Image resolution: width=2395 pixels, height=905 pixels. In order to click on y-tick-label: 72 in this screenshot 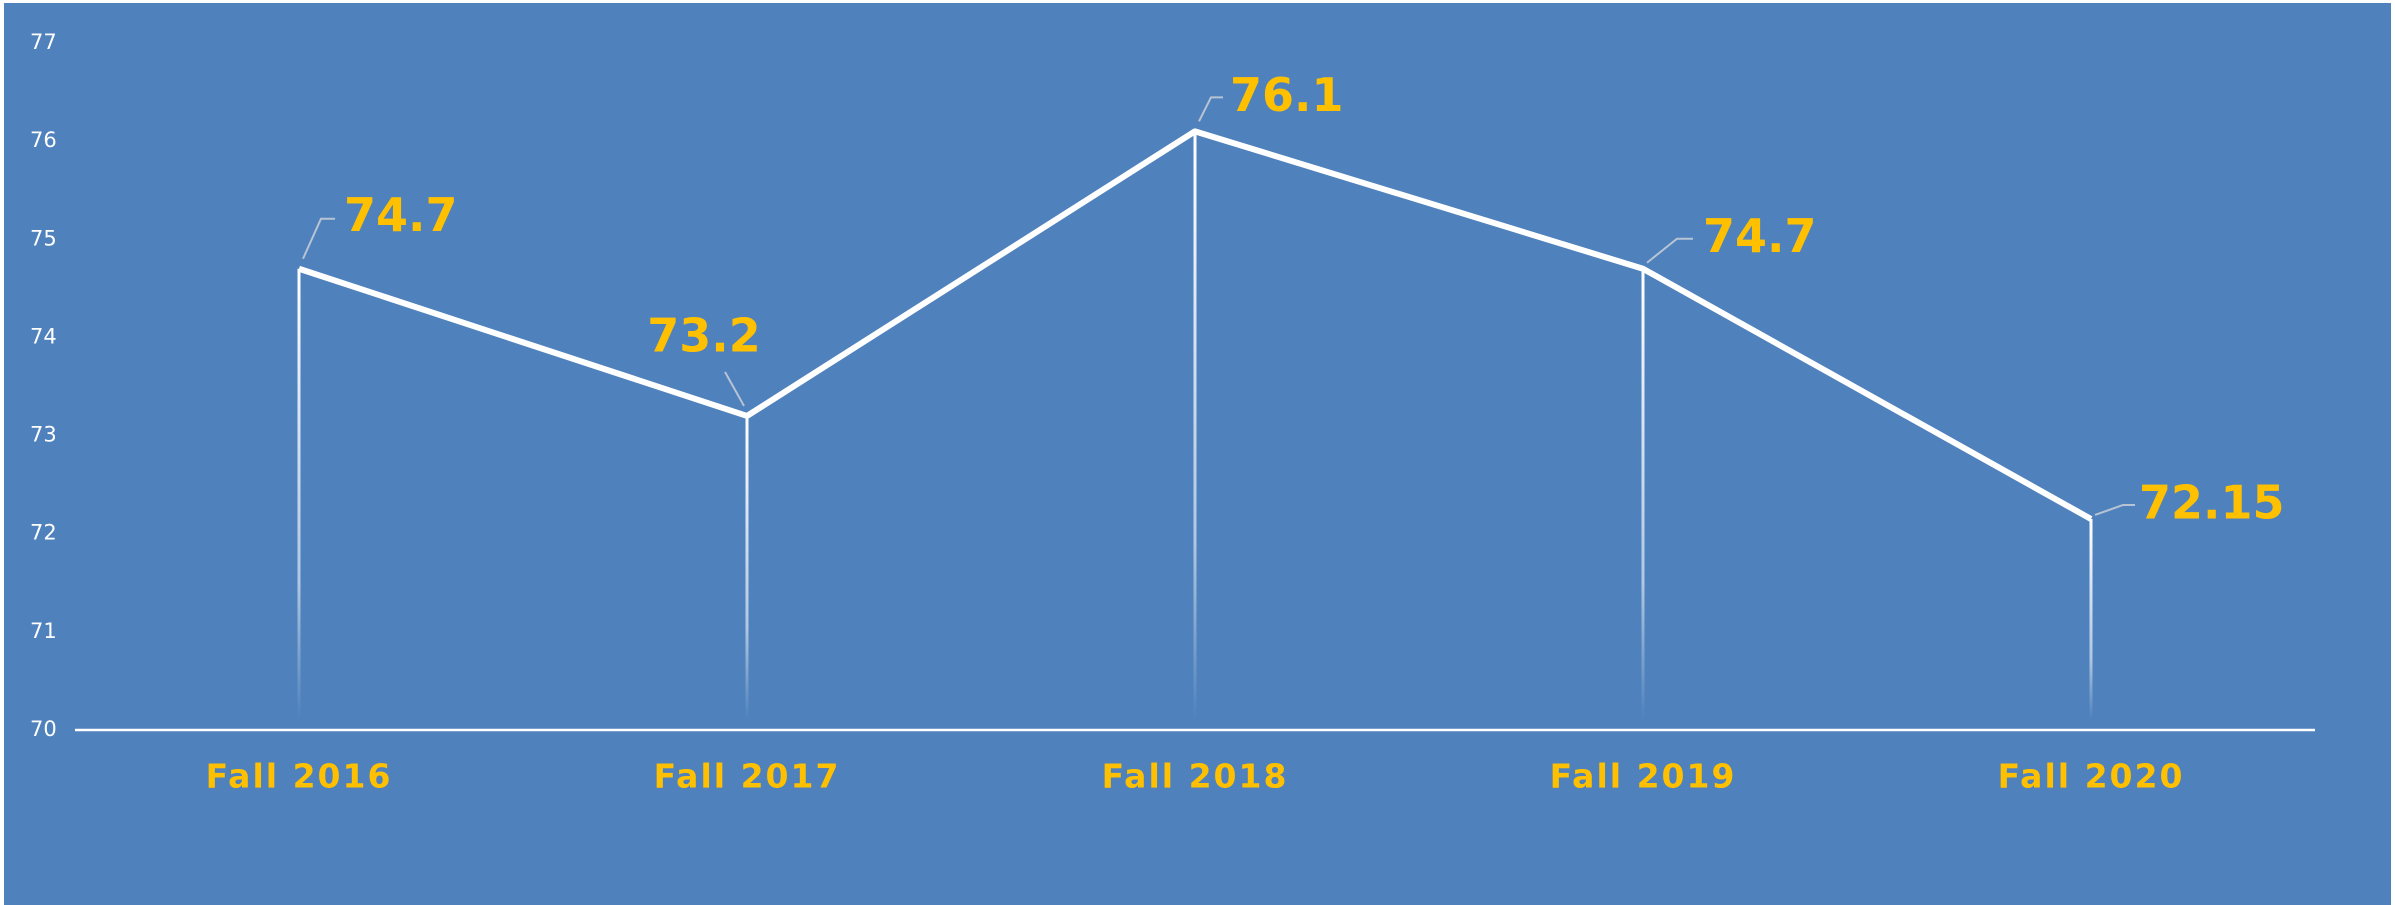, I will do `click(43, 533)`.